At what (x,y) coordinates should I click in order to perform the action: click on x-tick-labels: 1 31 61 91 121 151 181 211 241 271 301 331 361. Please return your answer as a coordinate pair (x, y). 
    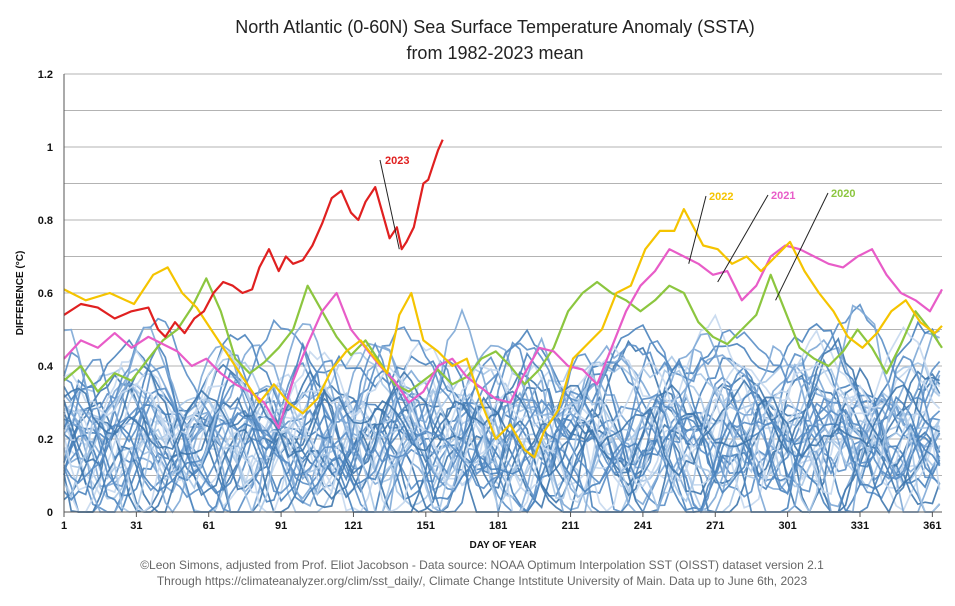
    Looking at the image, I should click on (501, 522).